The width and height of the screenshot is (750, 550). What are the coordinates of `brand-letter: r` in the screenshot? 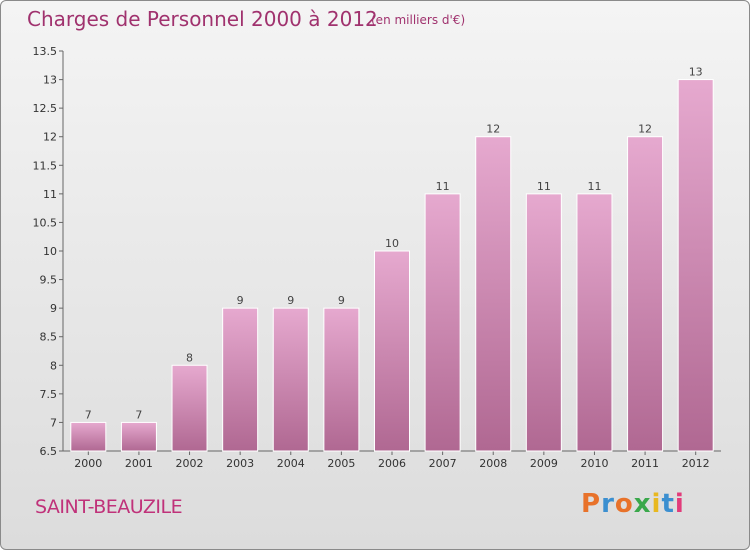 It's located at (608, 504).